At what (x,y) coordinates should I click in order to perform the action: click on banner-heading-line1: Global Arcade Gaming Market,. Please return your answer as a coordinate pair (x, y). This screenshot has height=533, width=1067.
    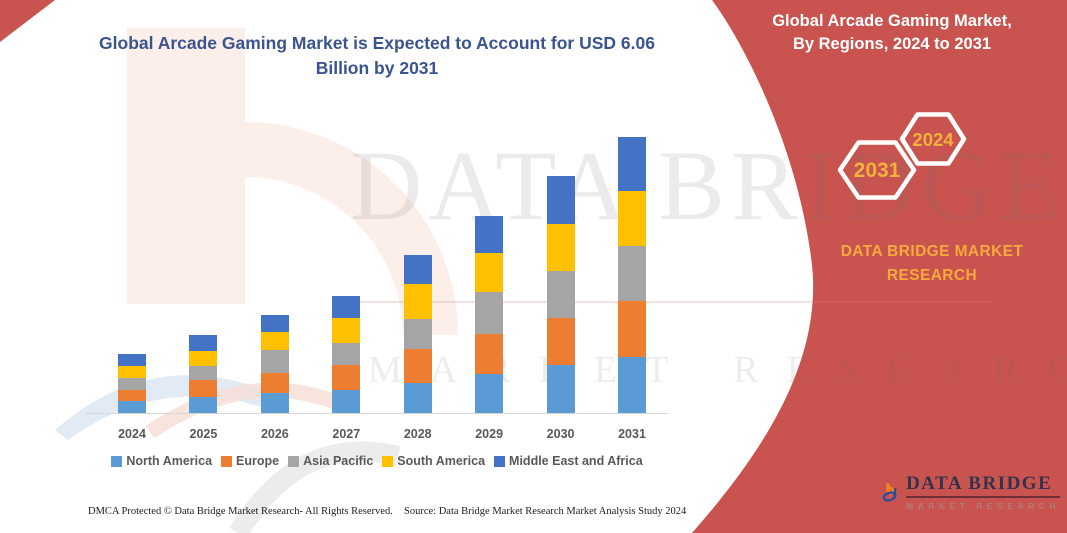
    Looking at the image, I should click on (892, 21).